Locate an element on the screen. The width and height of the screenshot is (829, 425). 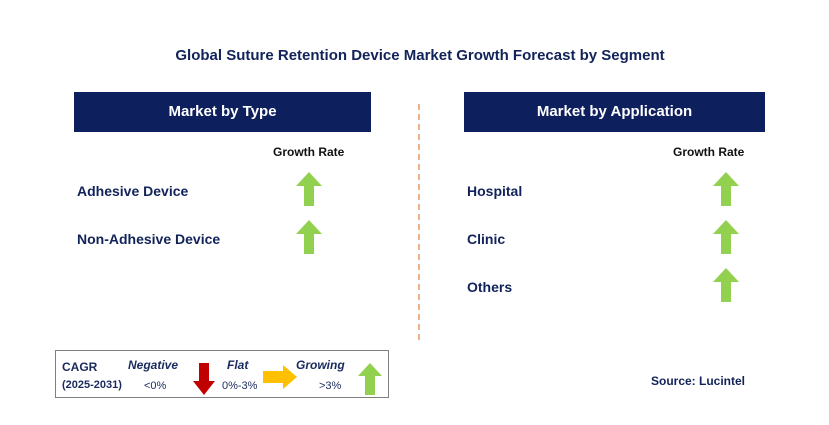
legend-negative-label: Negative is located at coordinates (153, 365).